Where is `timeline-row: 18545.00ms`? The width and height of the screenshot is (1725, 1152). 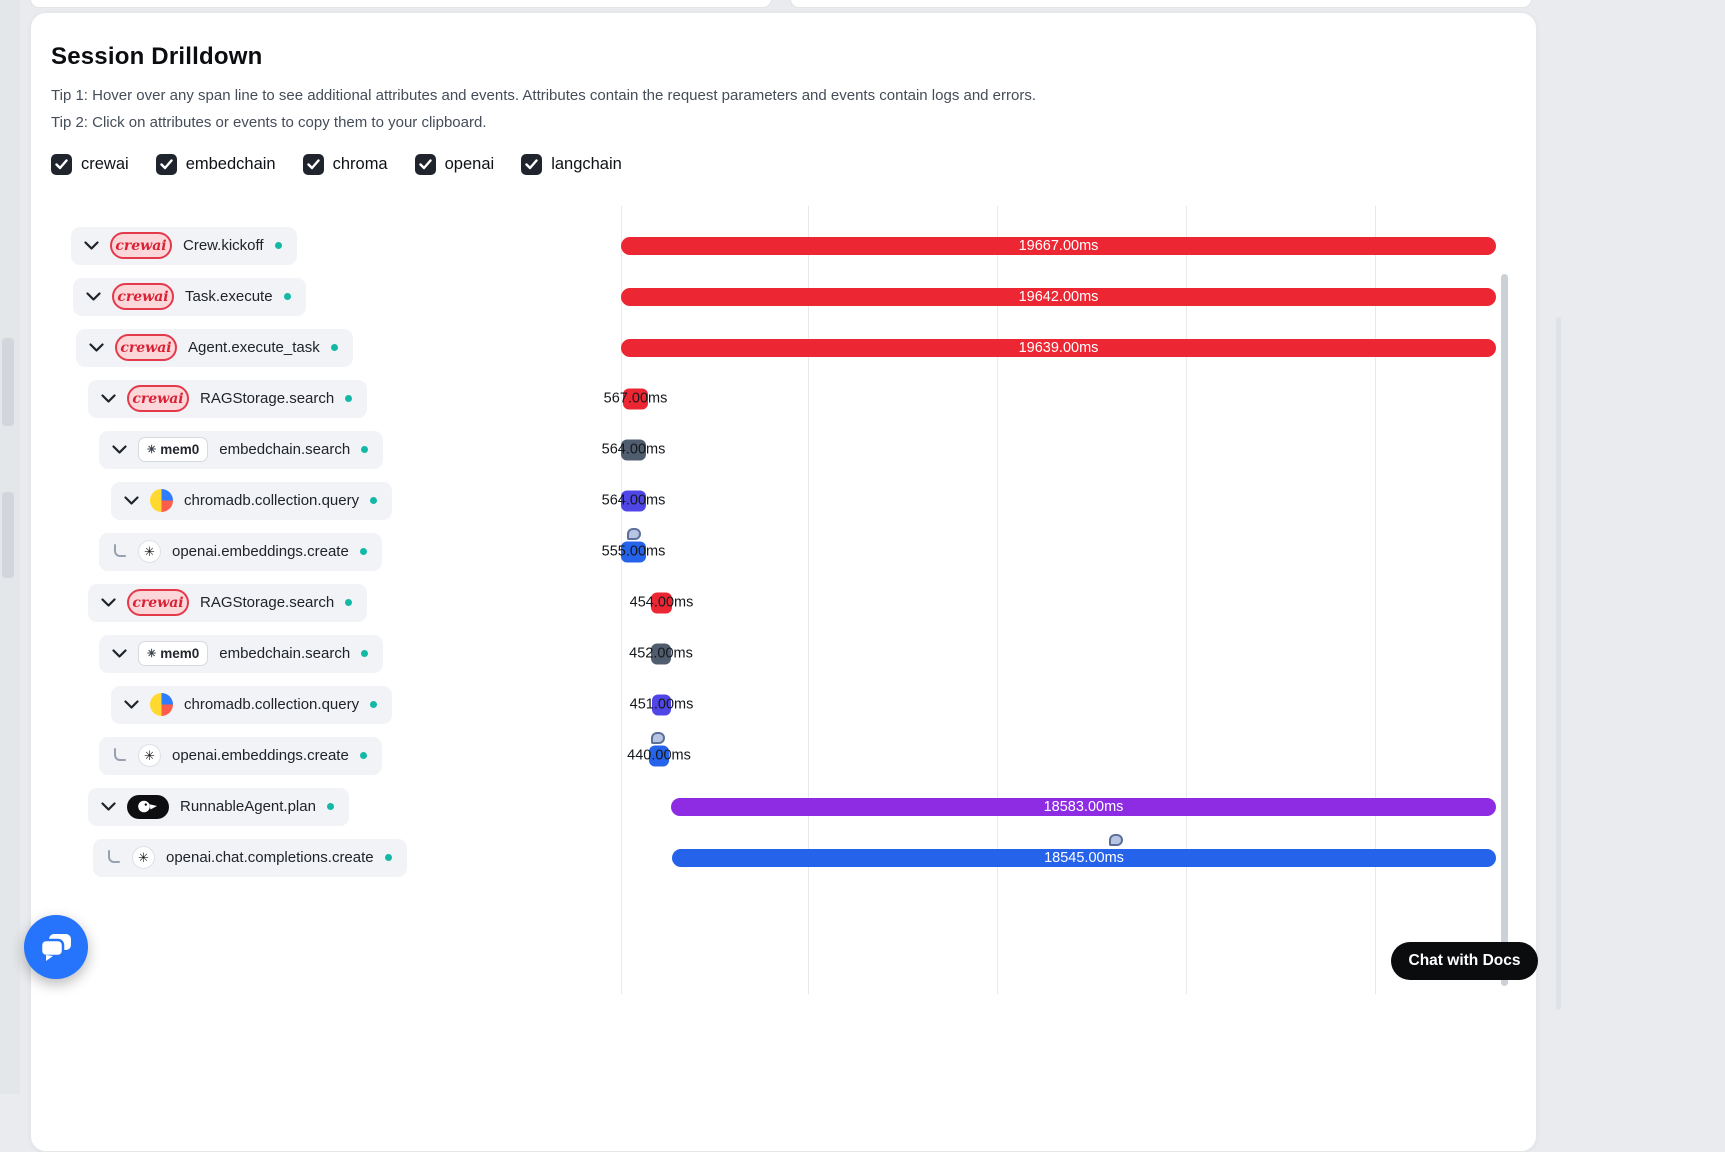 timeline-row: 18545.00ms is located at coordinates (1063, 857).